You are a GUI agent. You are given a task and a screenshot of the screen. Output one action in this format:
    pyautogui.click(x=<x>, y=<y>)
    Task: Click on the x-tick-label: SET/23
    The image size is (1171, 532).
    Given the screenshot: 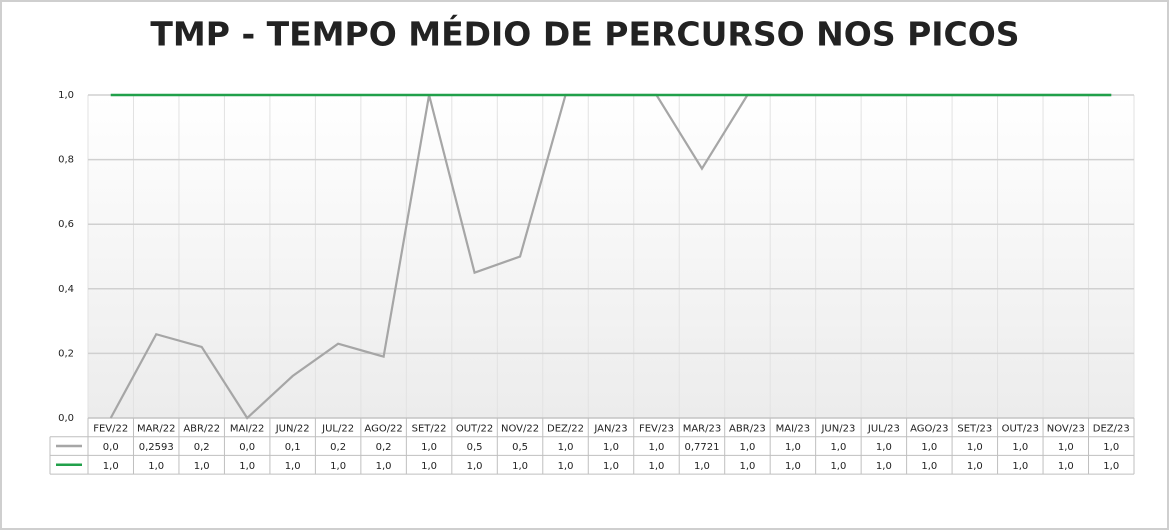 What is the action you would take?
    pyautogui.click(x=974, y=428)
    